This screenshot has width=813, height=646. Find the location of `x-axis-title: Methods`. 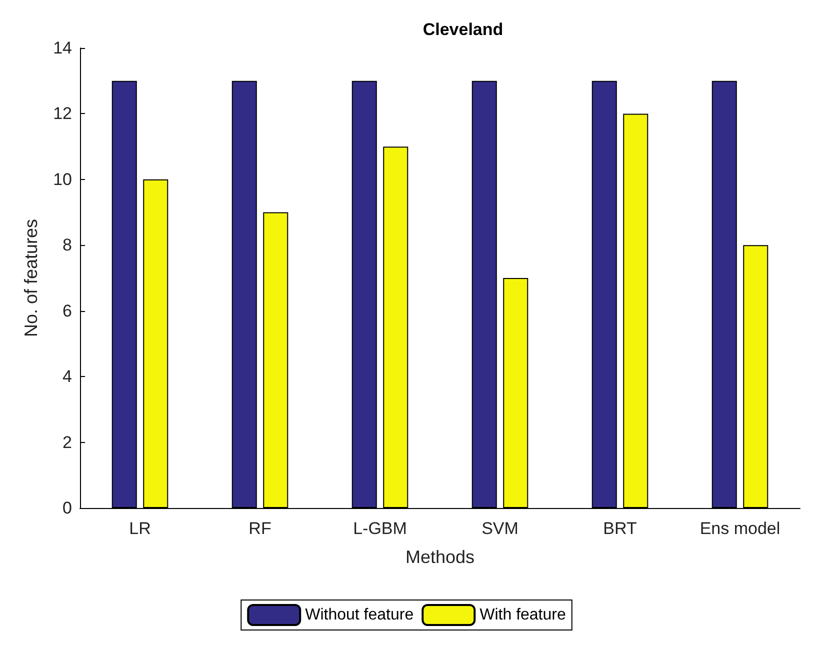

x-axis-title: Methods is located at coordinates (440, 557).